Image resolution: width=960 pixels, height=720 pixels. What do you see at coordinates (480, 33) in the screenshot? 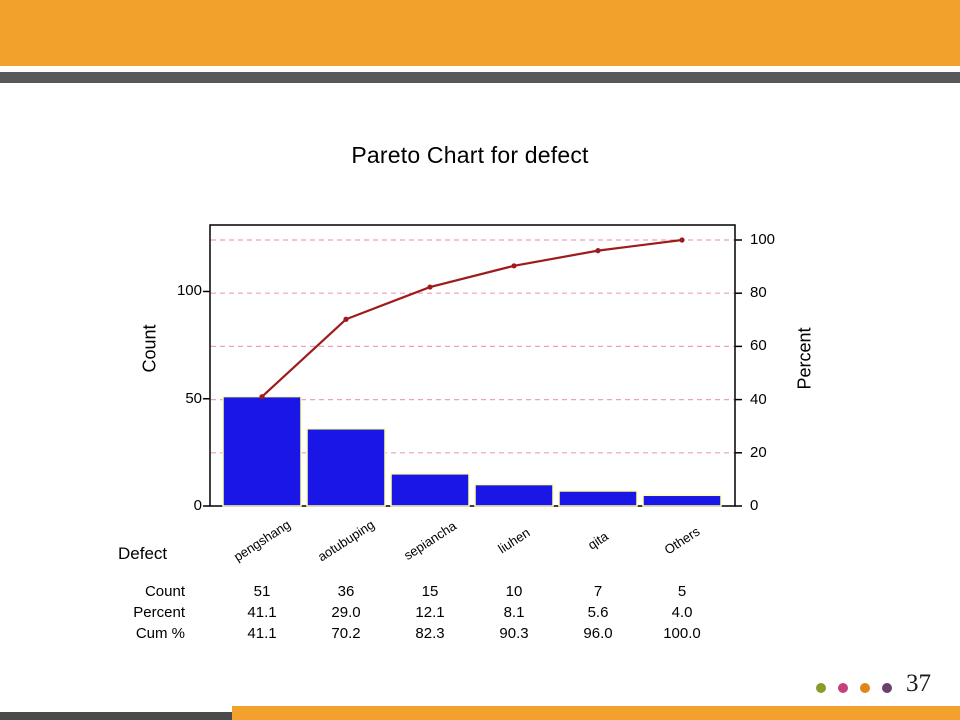
I see `header-orange-bar` at bounding box center [480, 33].